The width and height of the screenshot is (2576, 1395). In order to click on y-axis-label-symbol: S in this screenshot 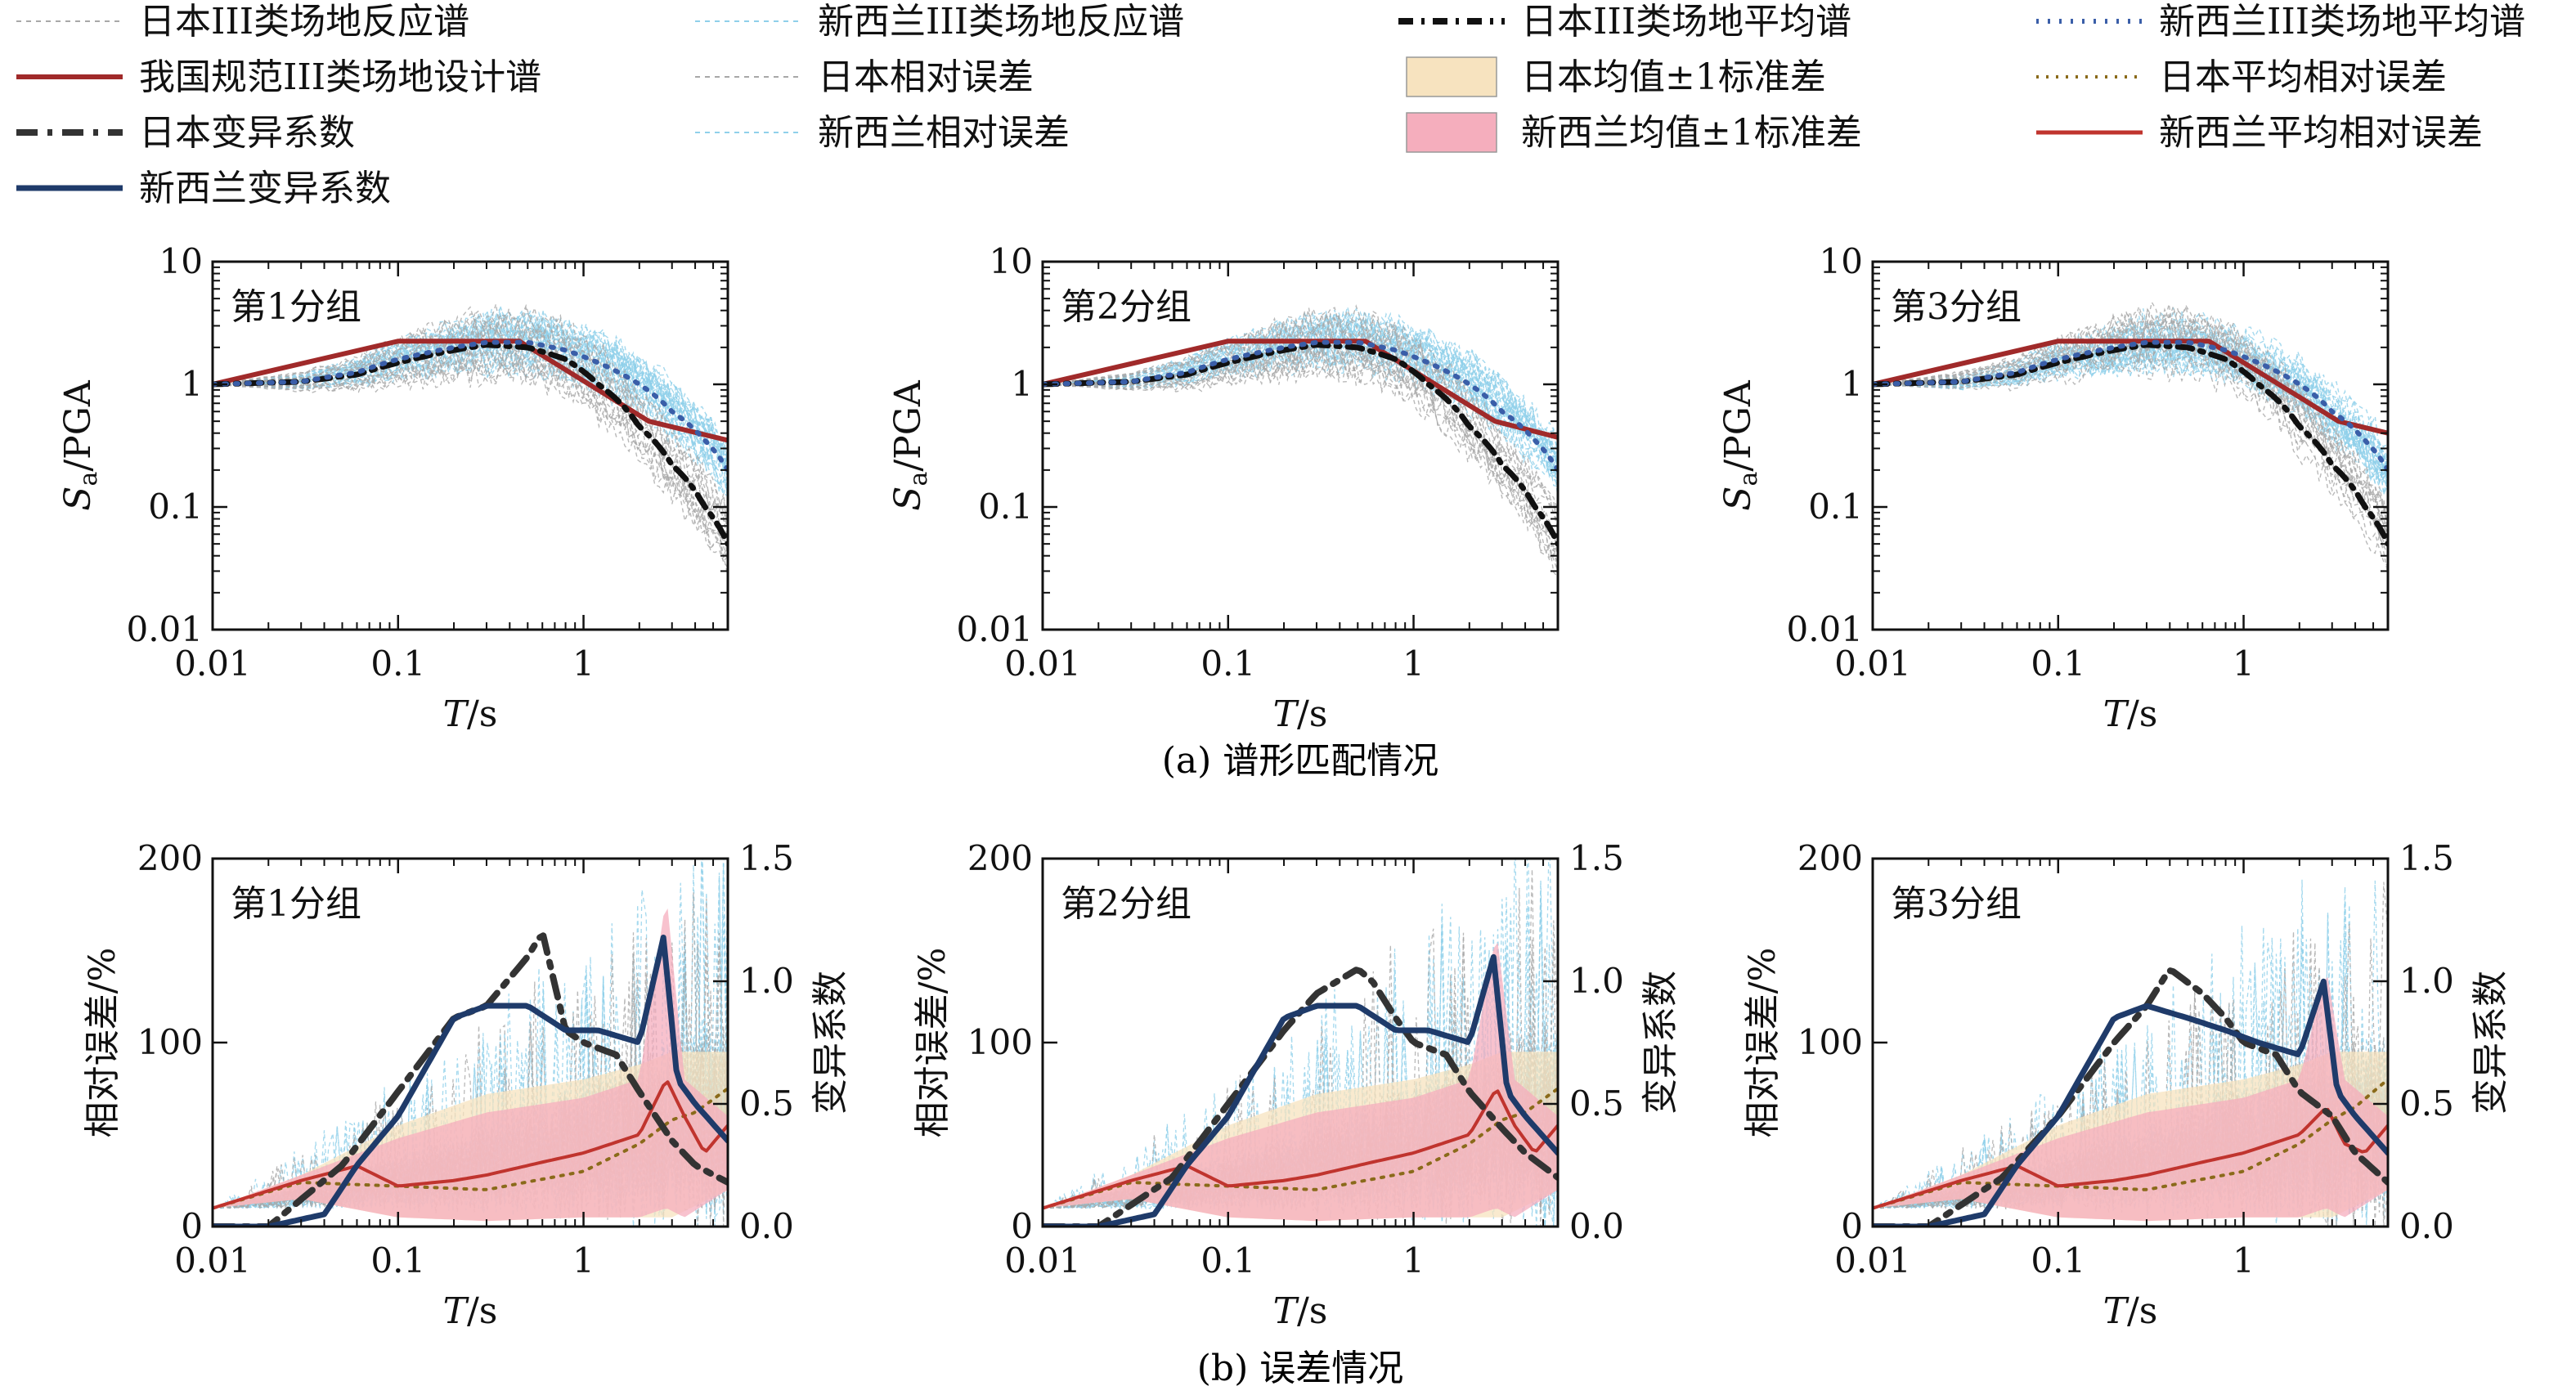, I will do `click(908, 499)`.